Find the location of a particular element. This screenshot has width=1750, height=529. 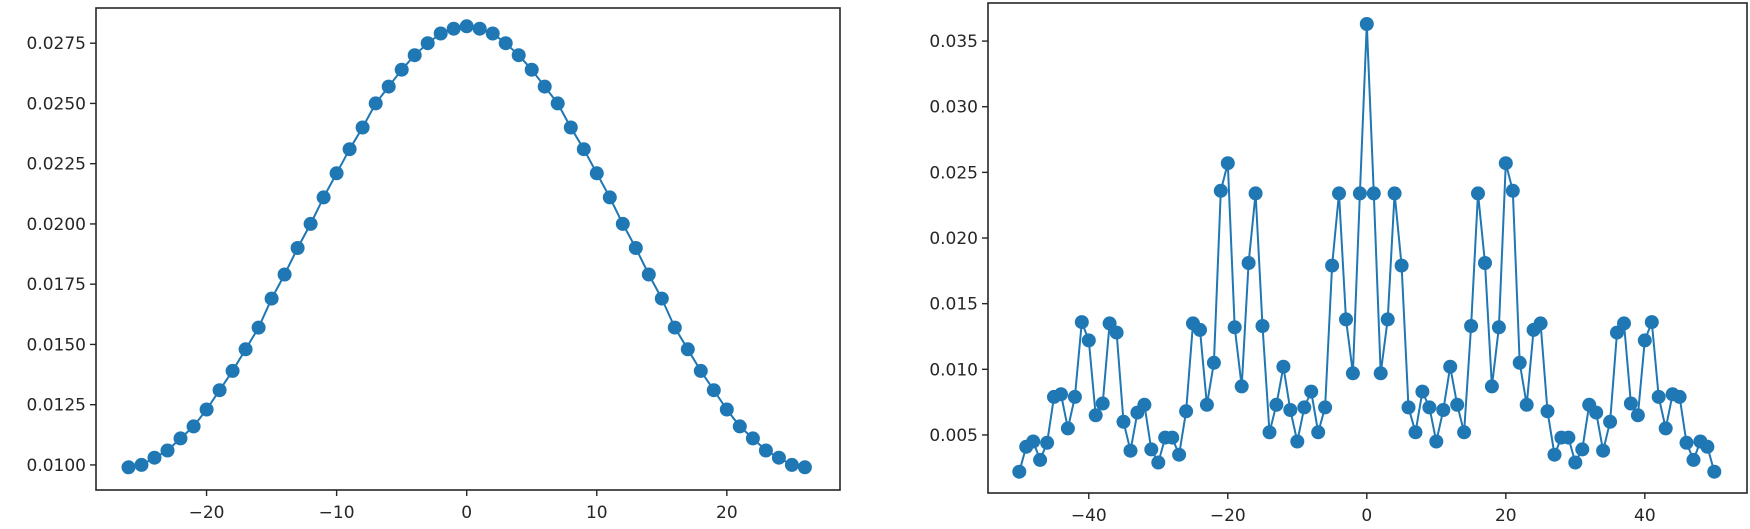

y-tick-label: 0.030 is located at coordinates (953, 108).